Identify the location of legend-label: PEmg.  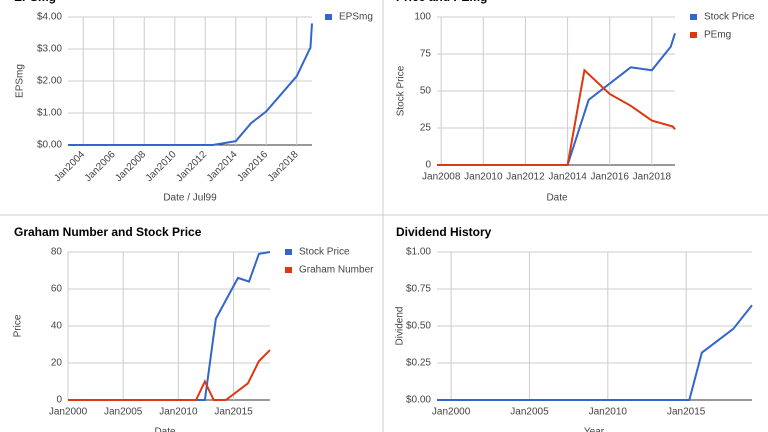
(717, 35).